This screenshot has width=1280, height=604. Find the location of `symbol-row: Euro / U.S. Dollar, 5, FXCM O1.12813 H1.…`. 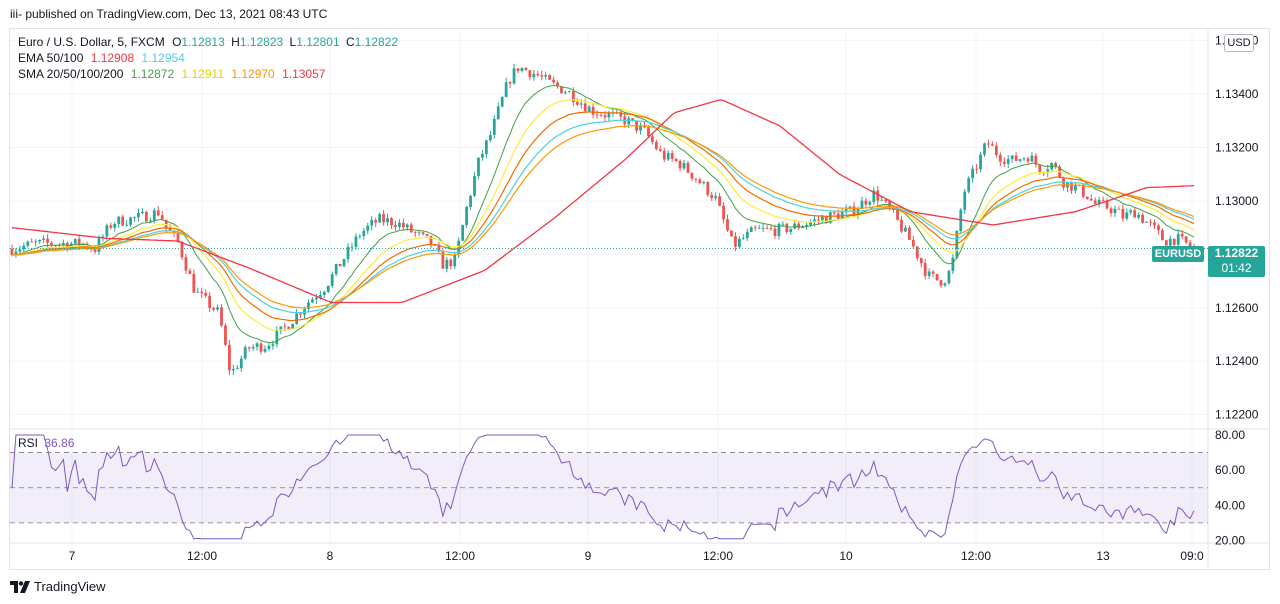

symbol-row: Euro / U.S. Dollar, 5, FXCM O1.12813 H1.… is located at coordinates (209, 42).